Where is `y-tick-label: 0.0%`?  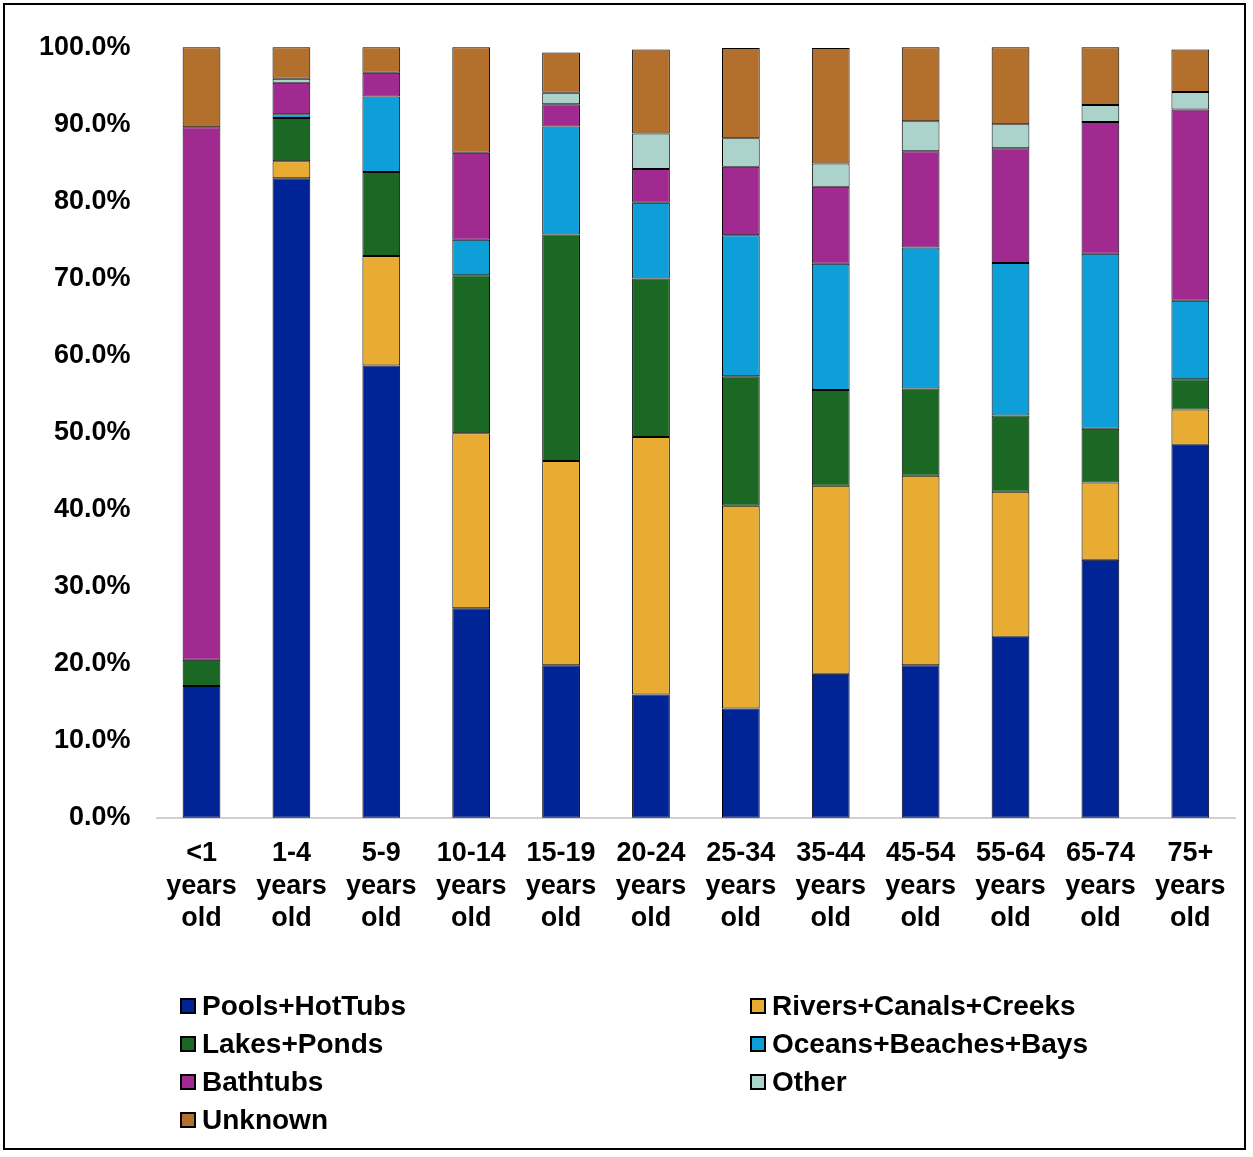
y-tick-label: 0.0% is located at coordinates (100, 816).